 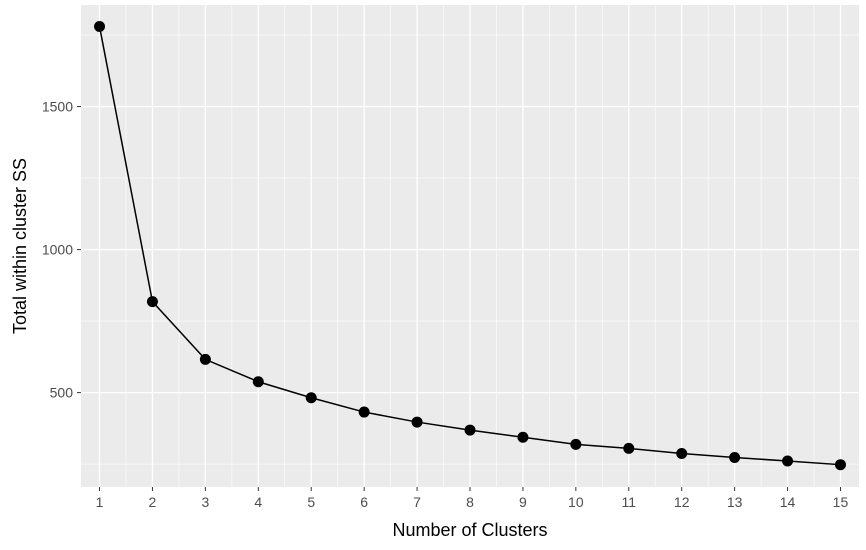 What do you see at coordinates (205, 502) in the screenshot?
I see `x-tick-label: 3` at bounding box center [205, 502].